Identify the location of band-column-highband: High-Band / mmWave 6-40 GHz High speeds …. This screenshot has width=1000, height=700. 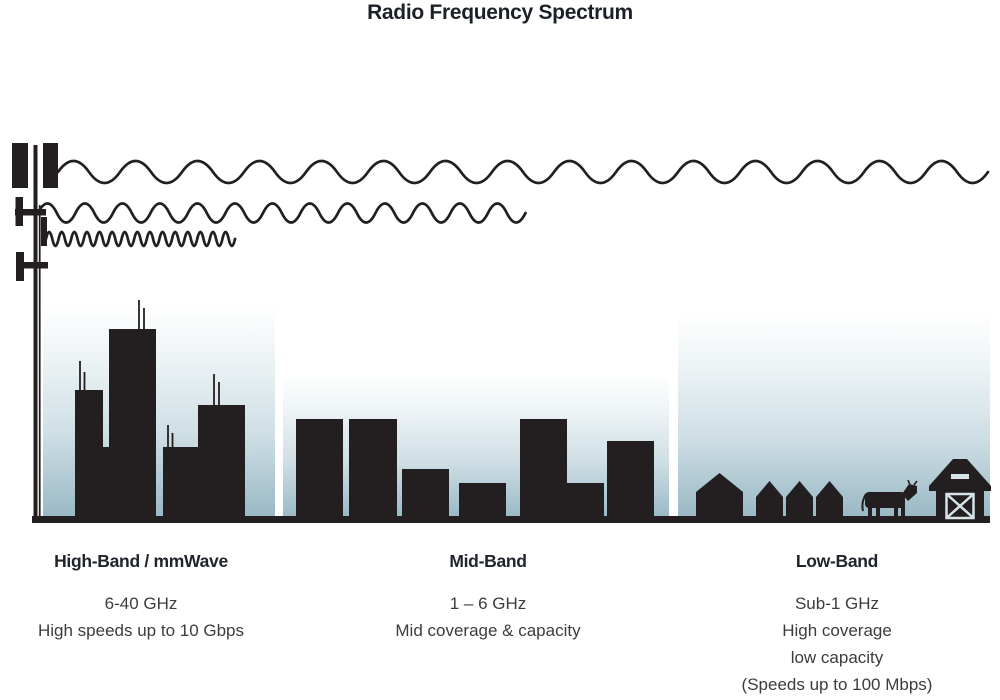
(141, 596).